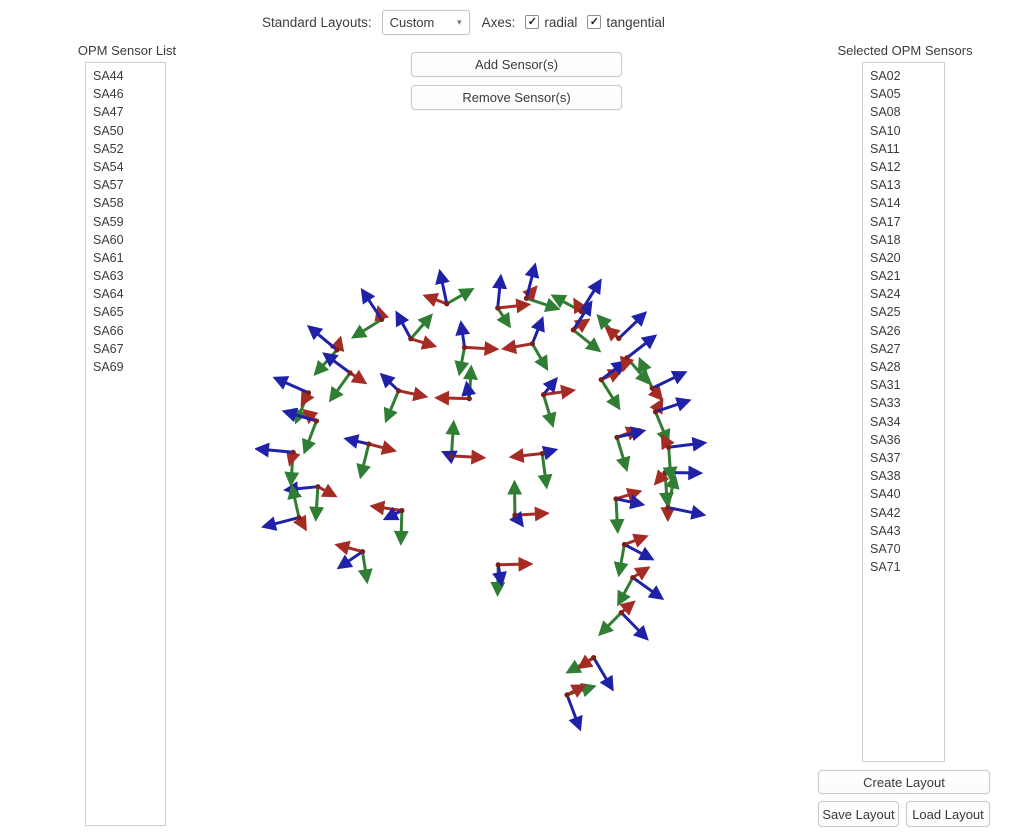 The height and width of the screenshot is (836, 1024). Describe the element at coordinates (885, 185) in the screenshot. I see `list-item: SA13` at that location.